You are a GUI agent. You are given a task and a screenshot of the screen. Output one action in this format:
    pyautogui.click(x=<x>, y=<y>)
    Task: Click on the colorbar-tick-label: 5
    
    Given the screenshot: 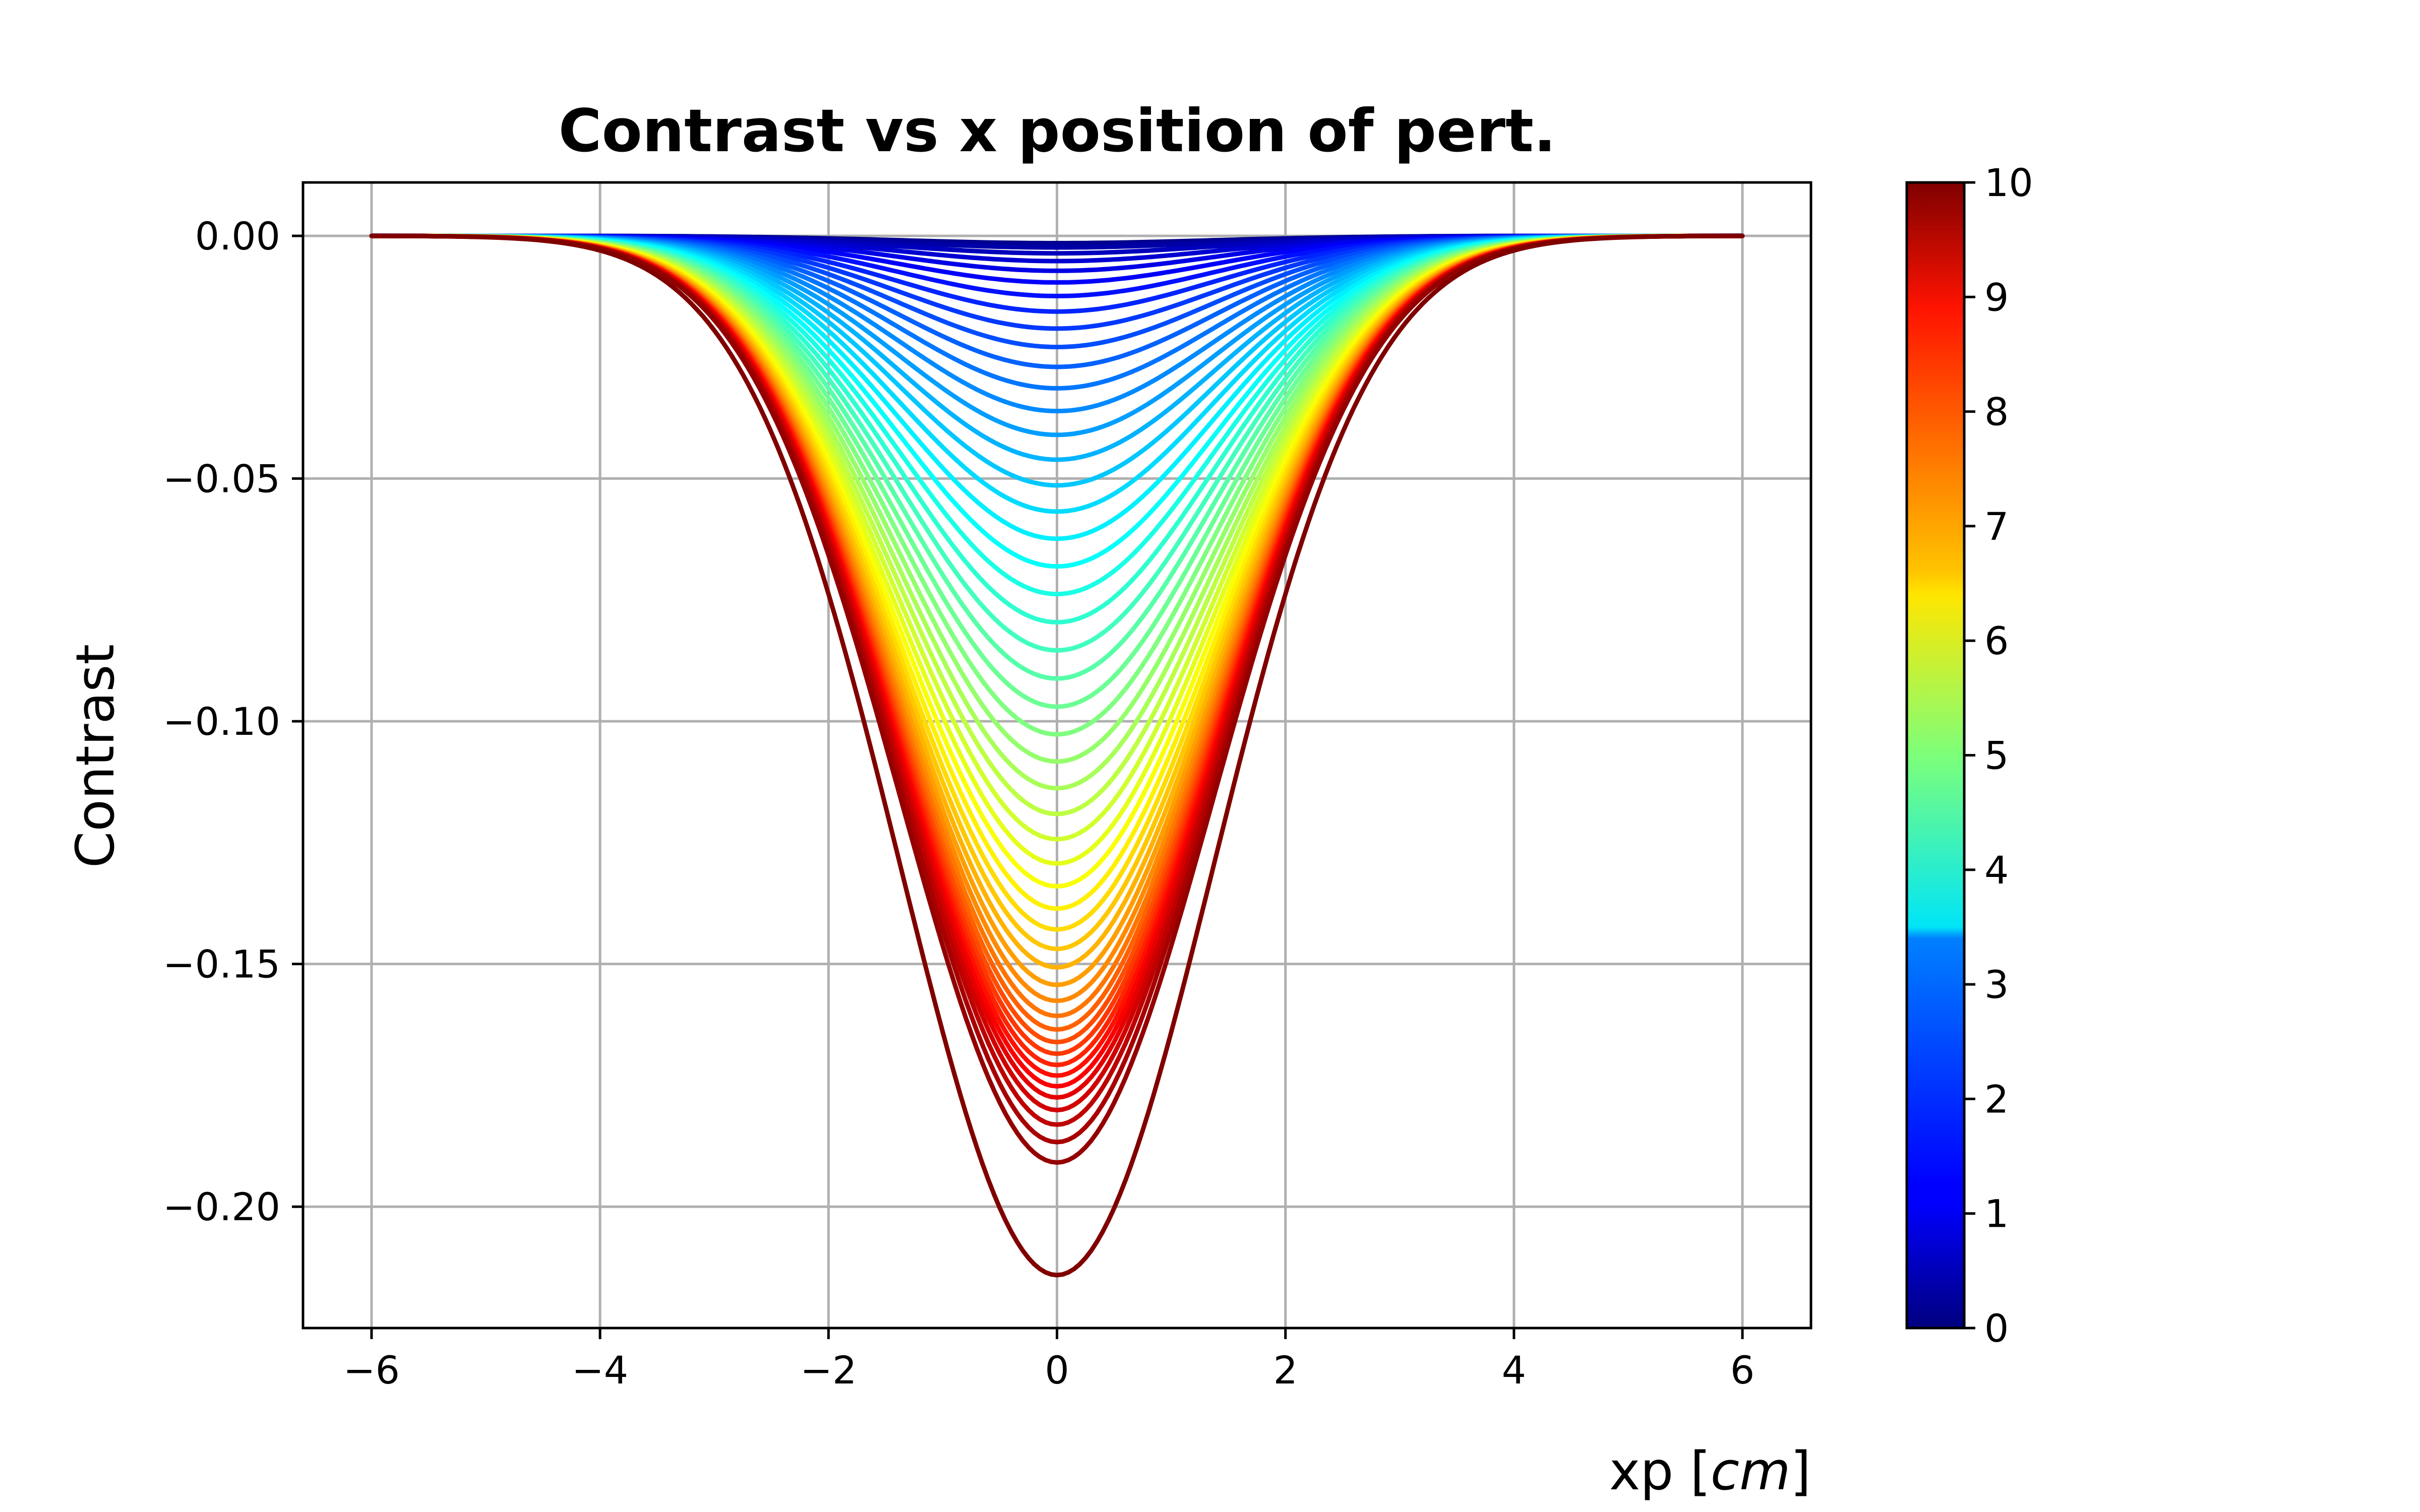 What is the action you would take?
    pyautogui.click(x=1996, y=756)
    